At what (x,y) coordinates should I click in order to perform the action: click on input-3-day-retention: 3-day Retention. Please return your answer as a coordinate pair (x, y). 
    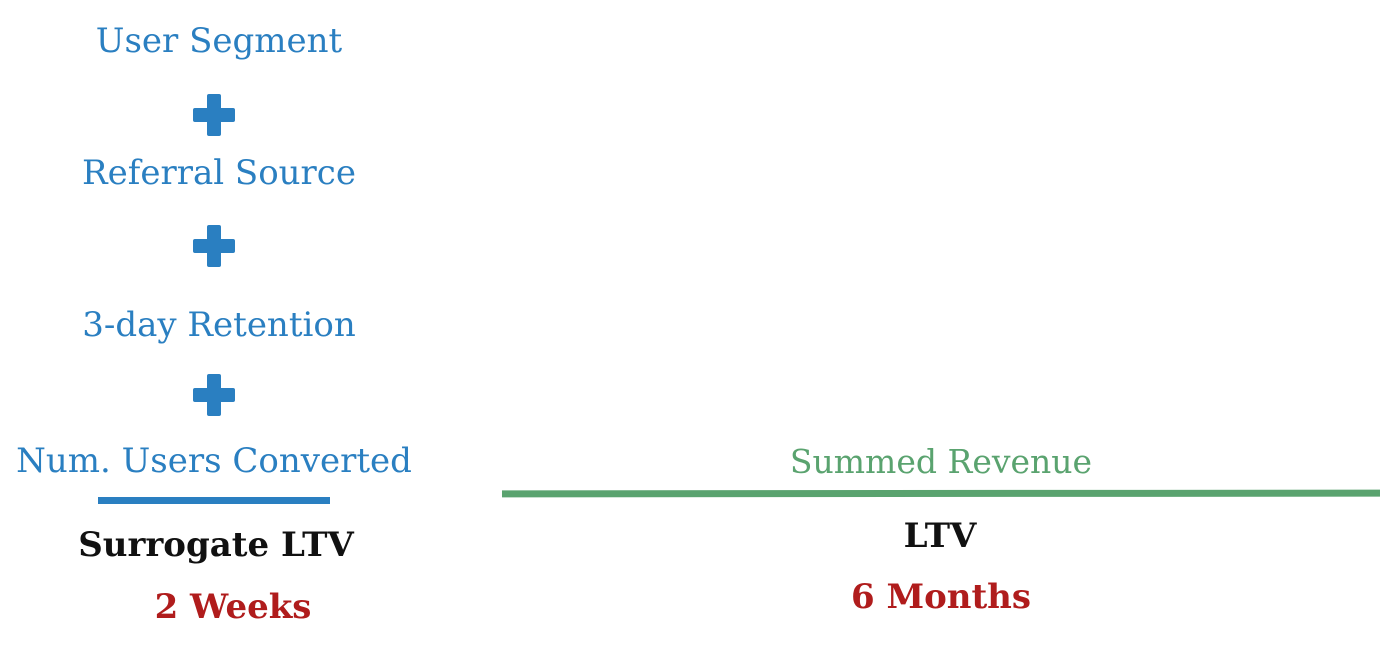
    Looking at the image, I should click on (219, 325).